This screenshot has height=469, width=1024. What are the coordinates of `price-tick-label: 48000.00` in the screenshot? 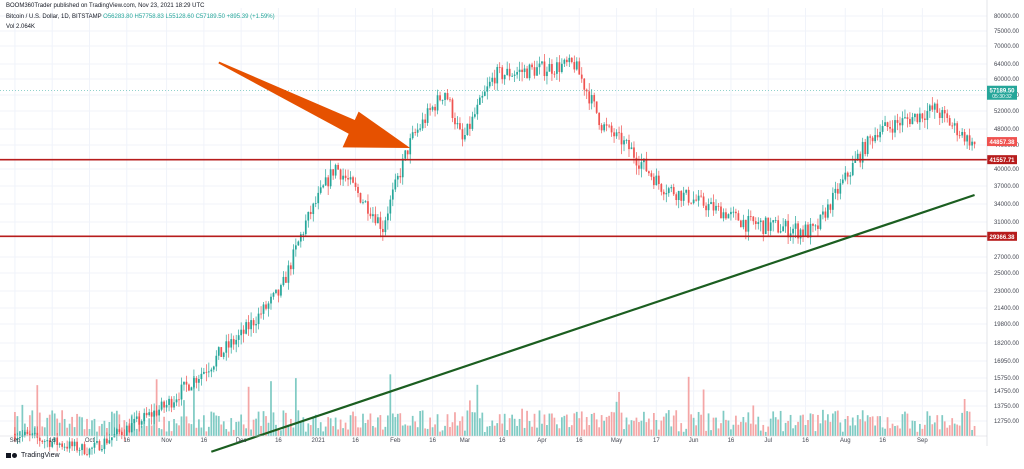 It's located at (1007, 130).